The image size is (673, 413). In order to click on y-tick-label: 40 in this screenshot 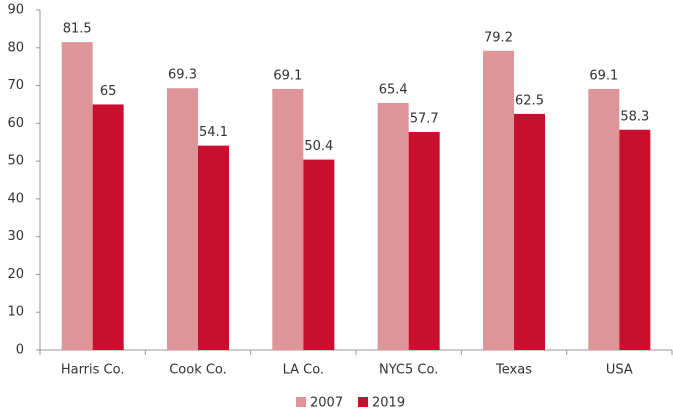, I will do `click(15, 198)`.